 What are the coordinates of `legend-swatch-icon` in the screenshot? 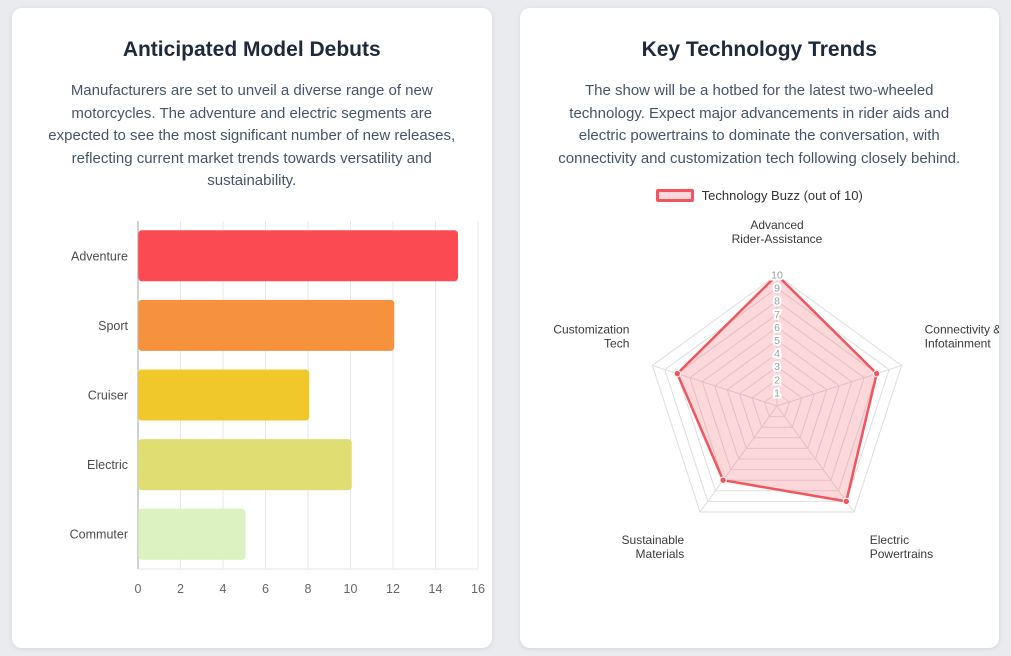 It's located at (674, 195).